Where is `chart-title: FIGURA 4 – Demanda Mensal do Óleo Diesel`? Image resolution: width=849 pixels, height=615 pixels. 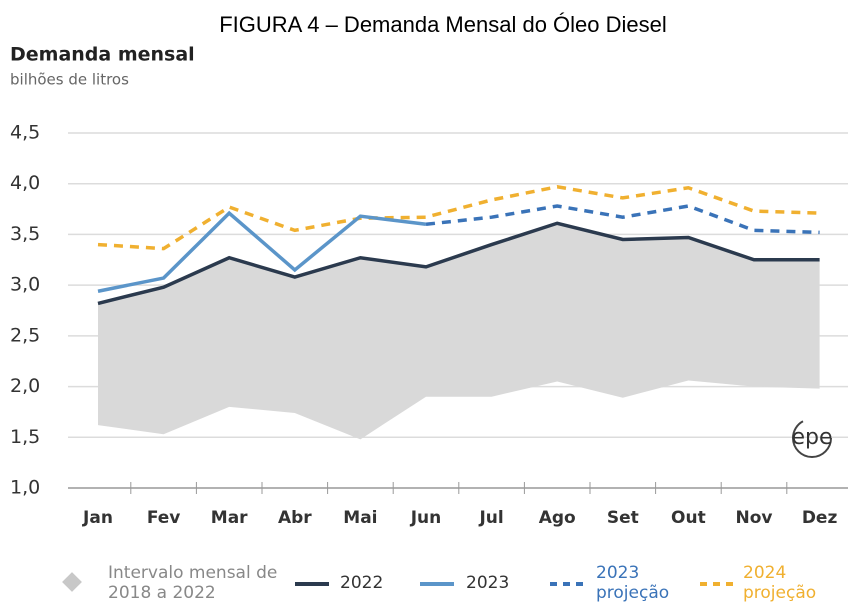
chart-title: FIGURA 4 – Demanda Mensal do Óleo Diesel is located at coordinates (443, 24).